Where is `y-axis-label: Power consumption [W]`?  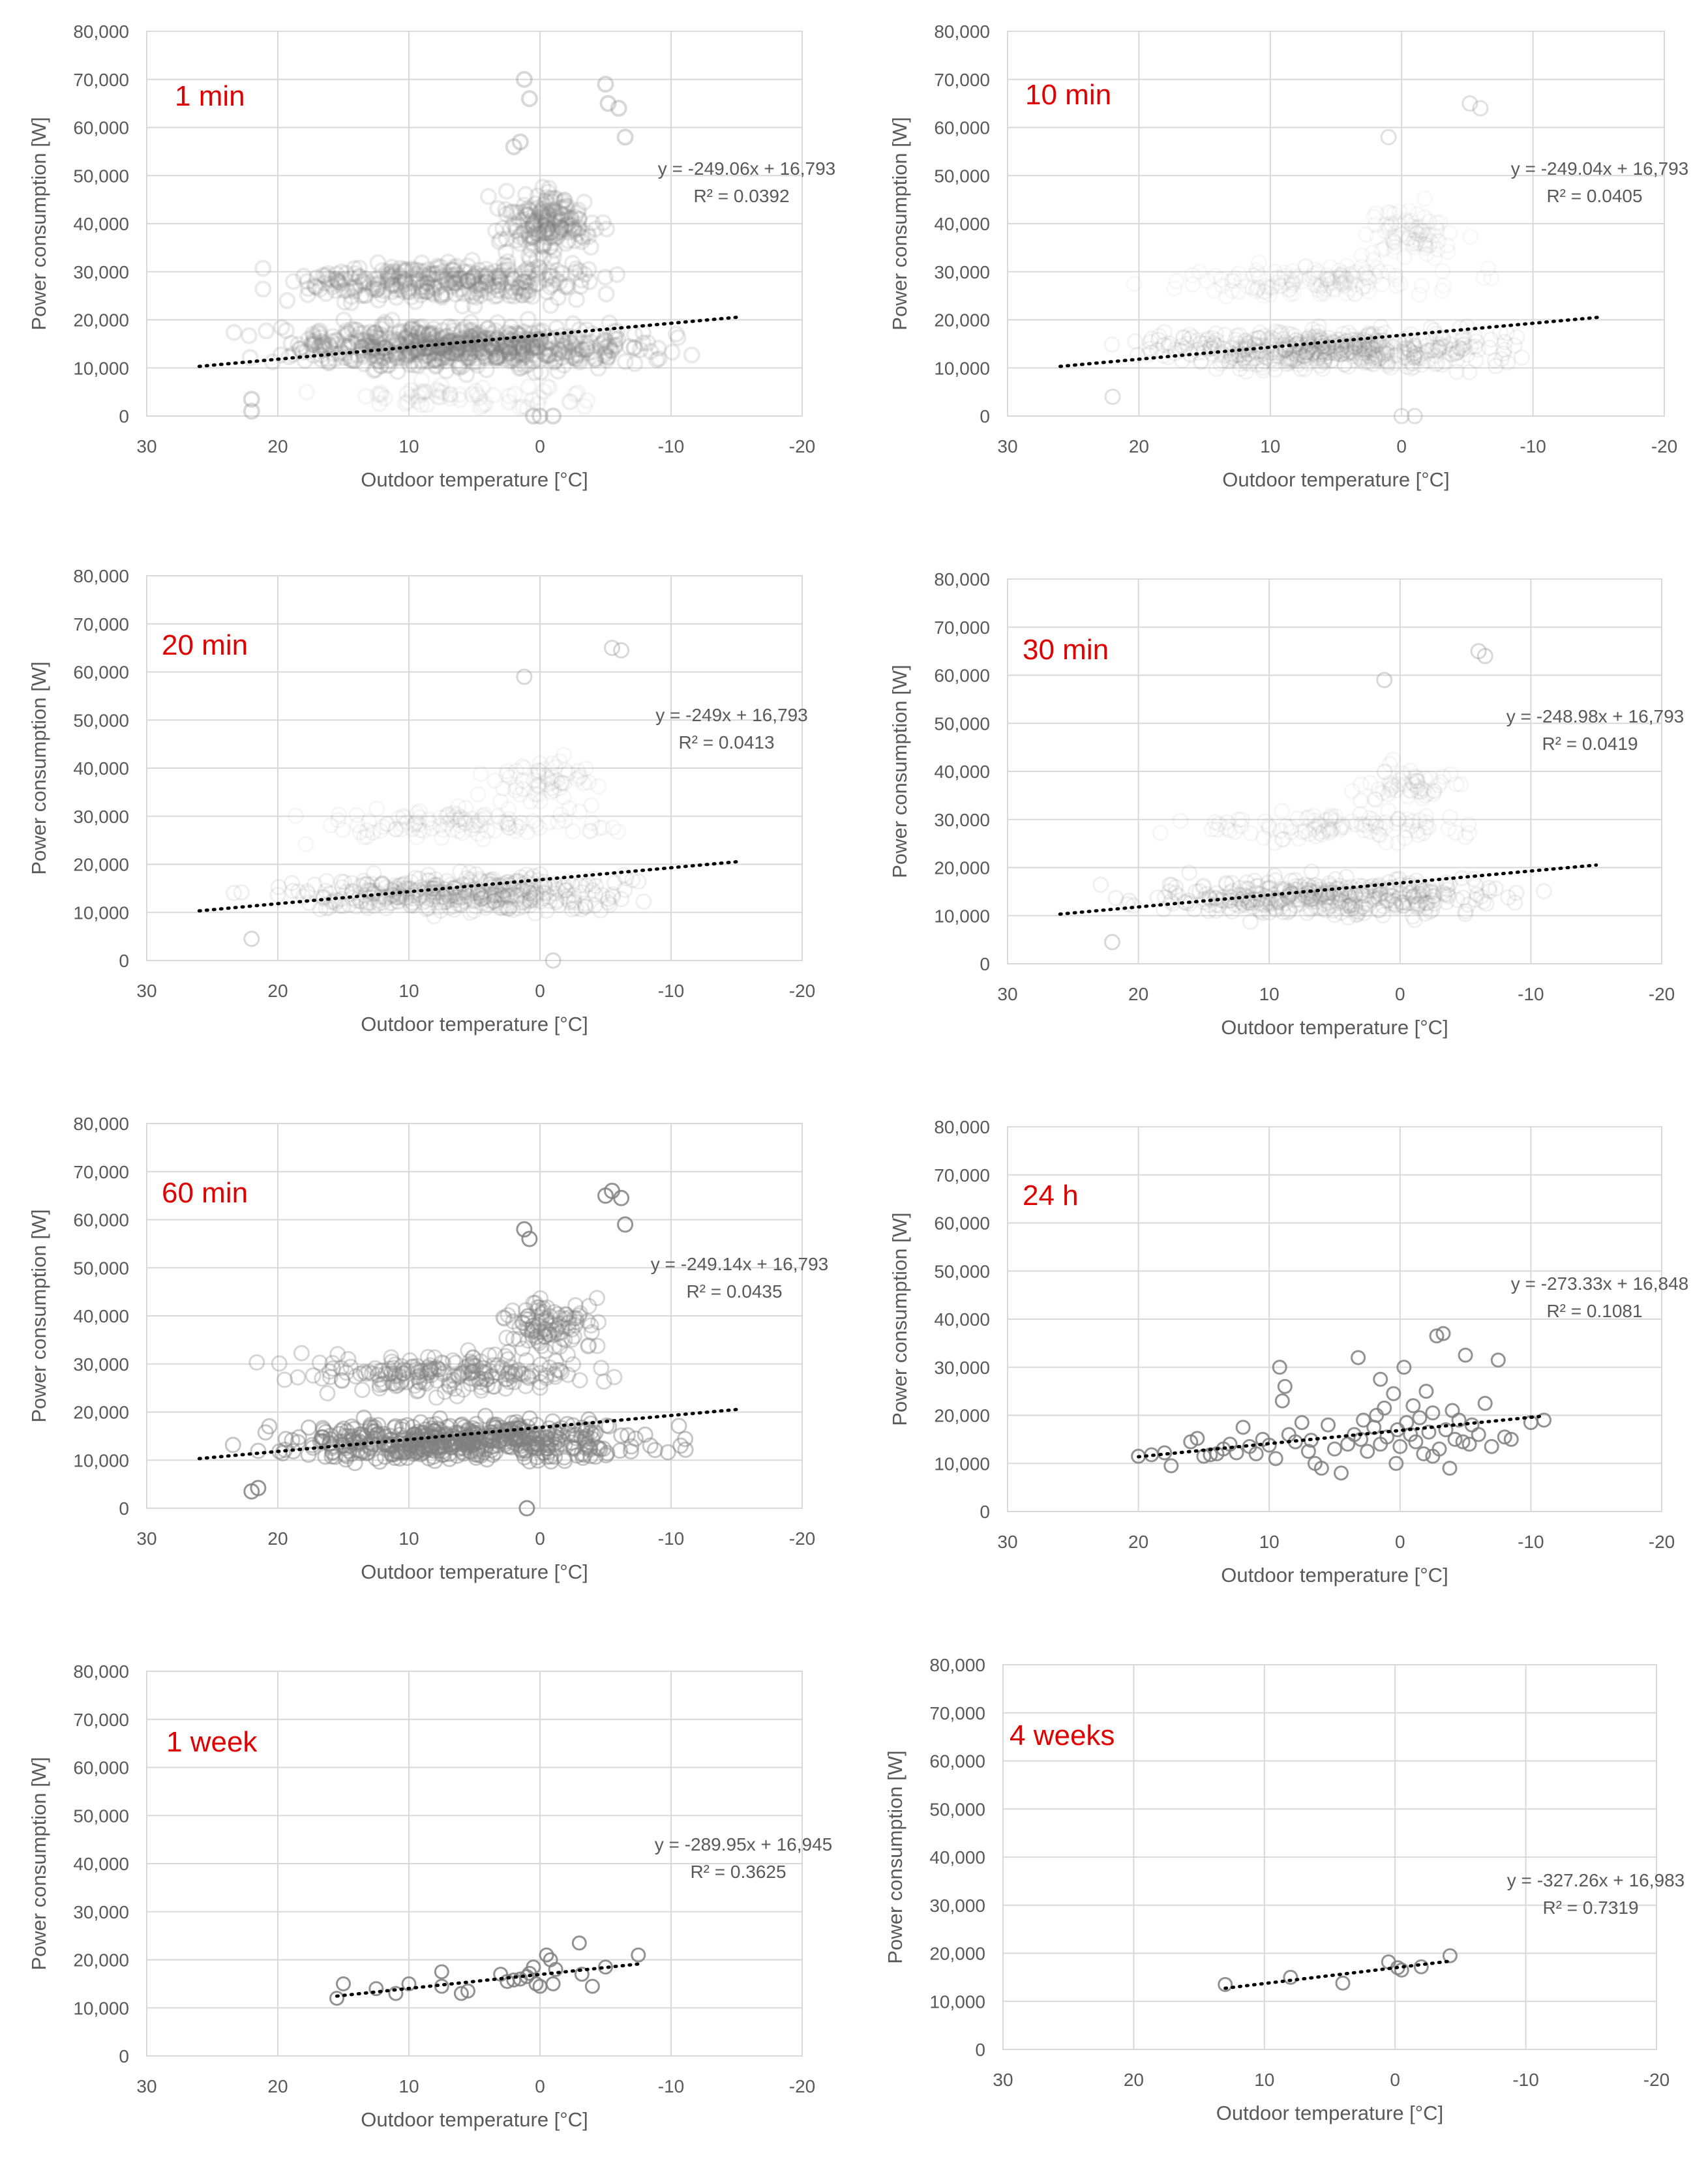
y-axis-label: Power consumption [W] is located at coordinates (899, 1318).